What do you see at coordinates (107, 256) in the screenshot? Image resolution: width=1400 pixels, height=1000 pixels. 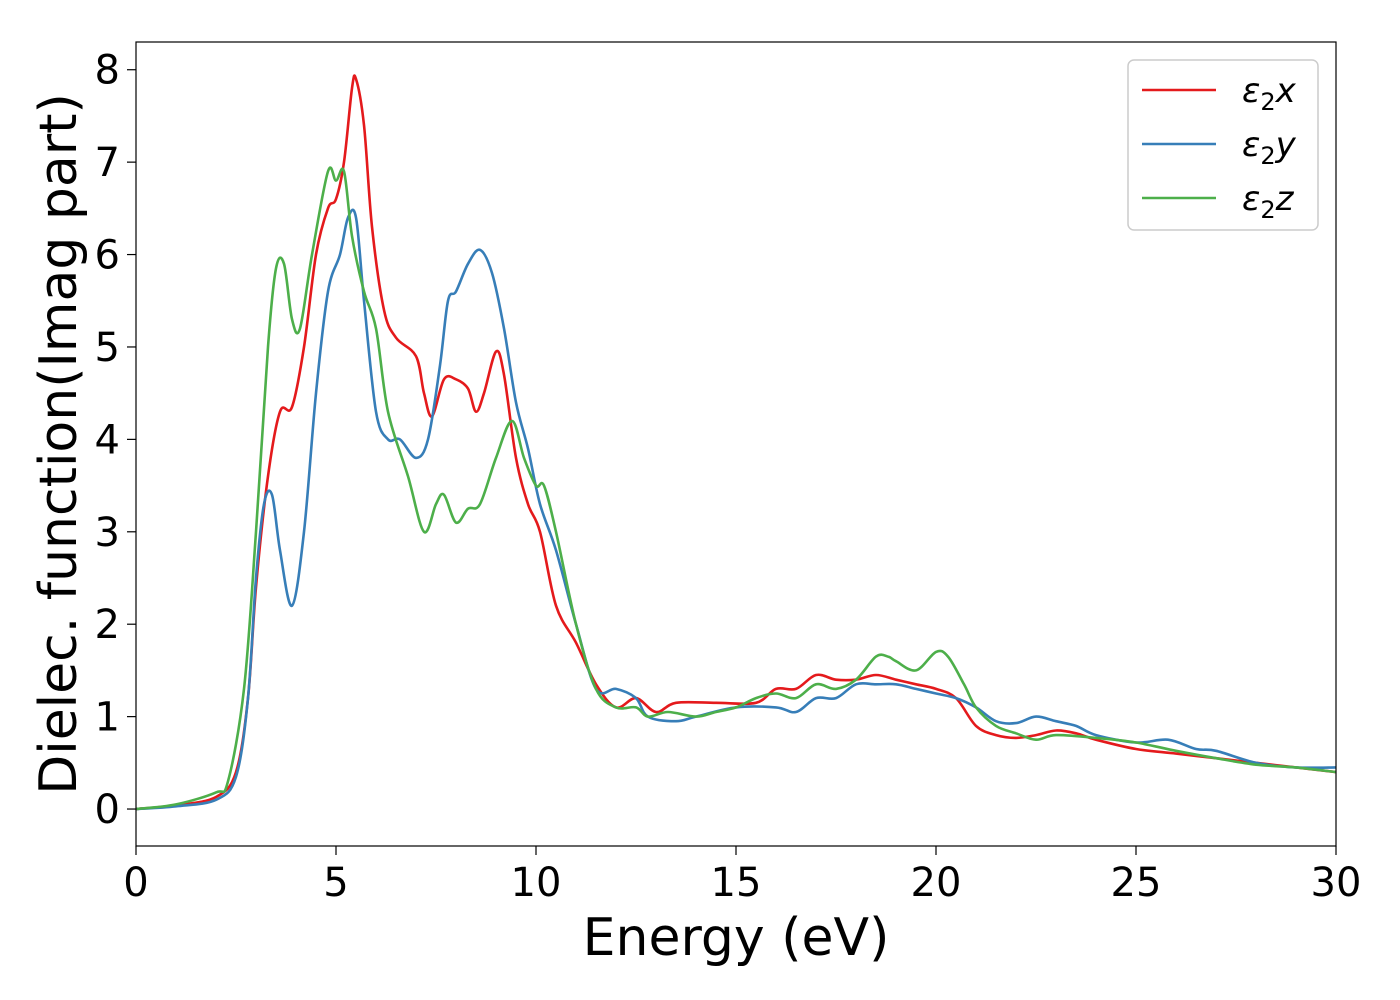 I see `y-tick-label: 6` at bounding box center [107, 256].